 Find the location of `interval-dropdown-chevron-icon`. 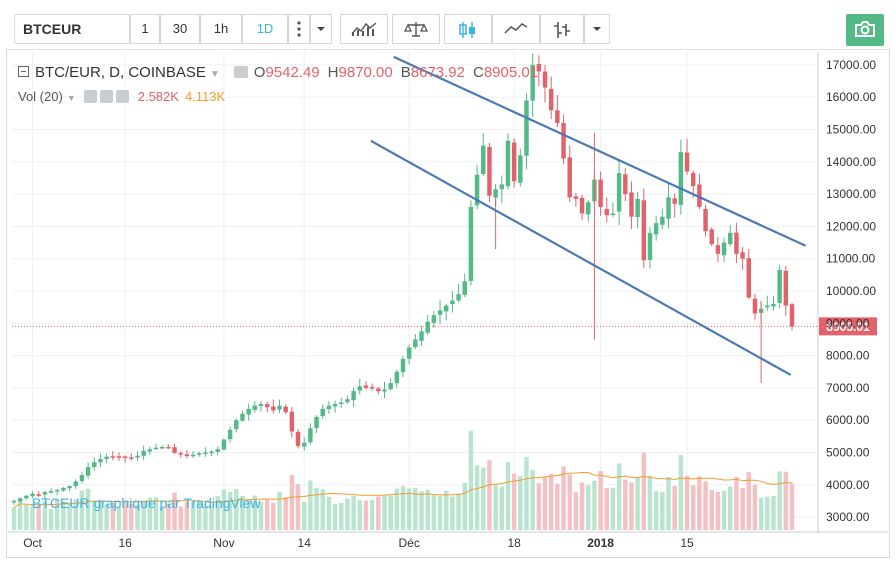

interval-dropdown-chevron-icon is located at coordinates (321, 29).